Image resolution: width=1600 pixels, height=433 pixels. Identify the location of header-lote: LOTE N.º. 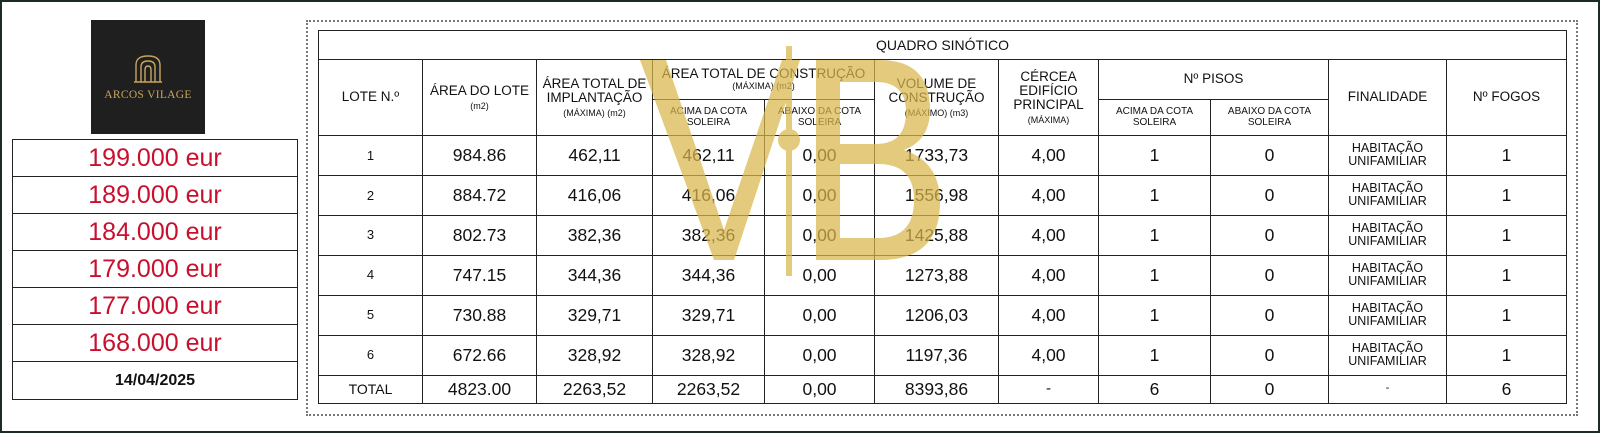
(370, 97).